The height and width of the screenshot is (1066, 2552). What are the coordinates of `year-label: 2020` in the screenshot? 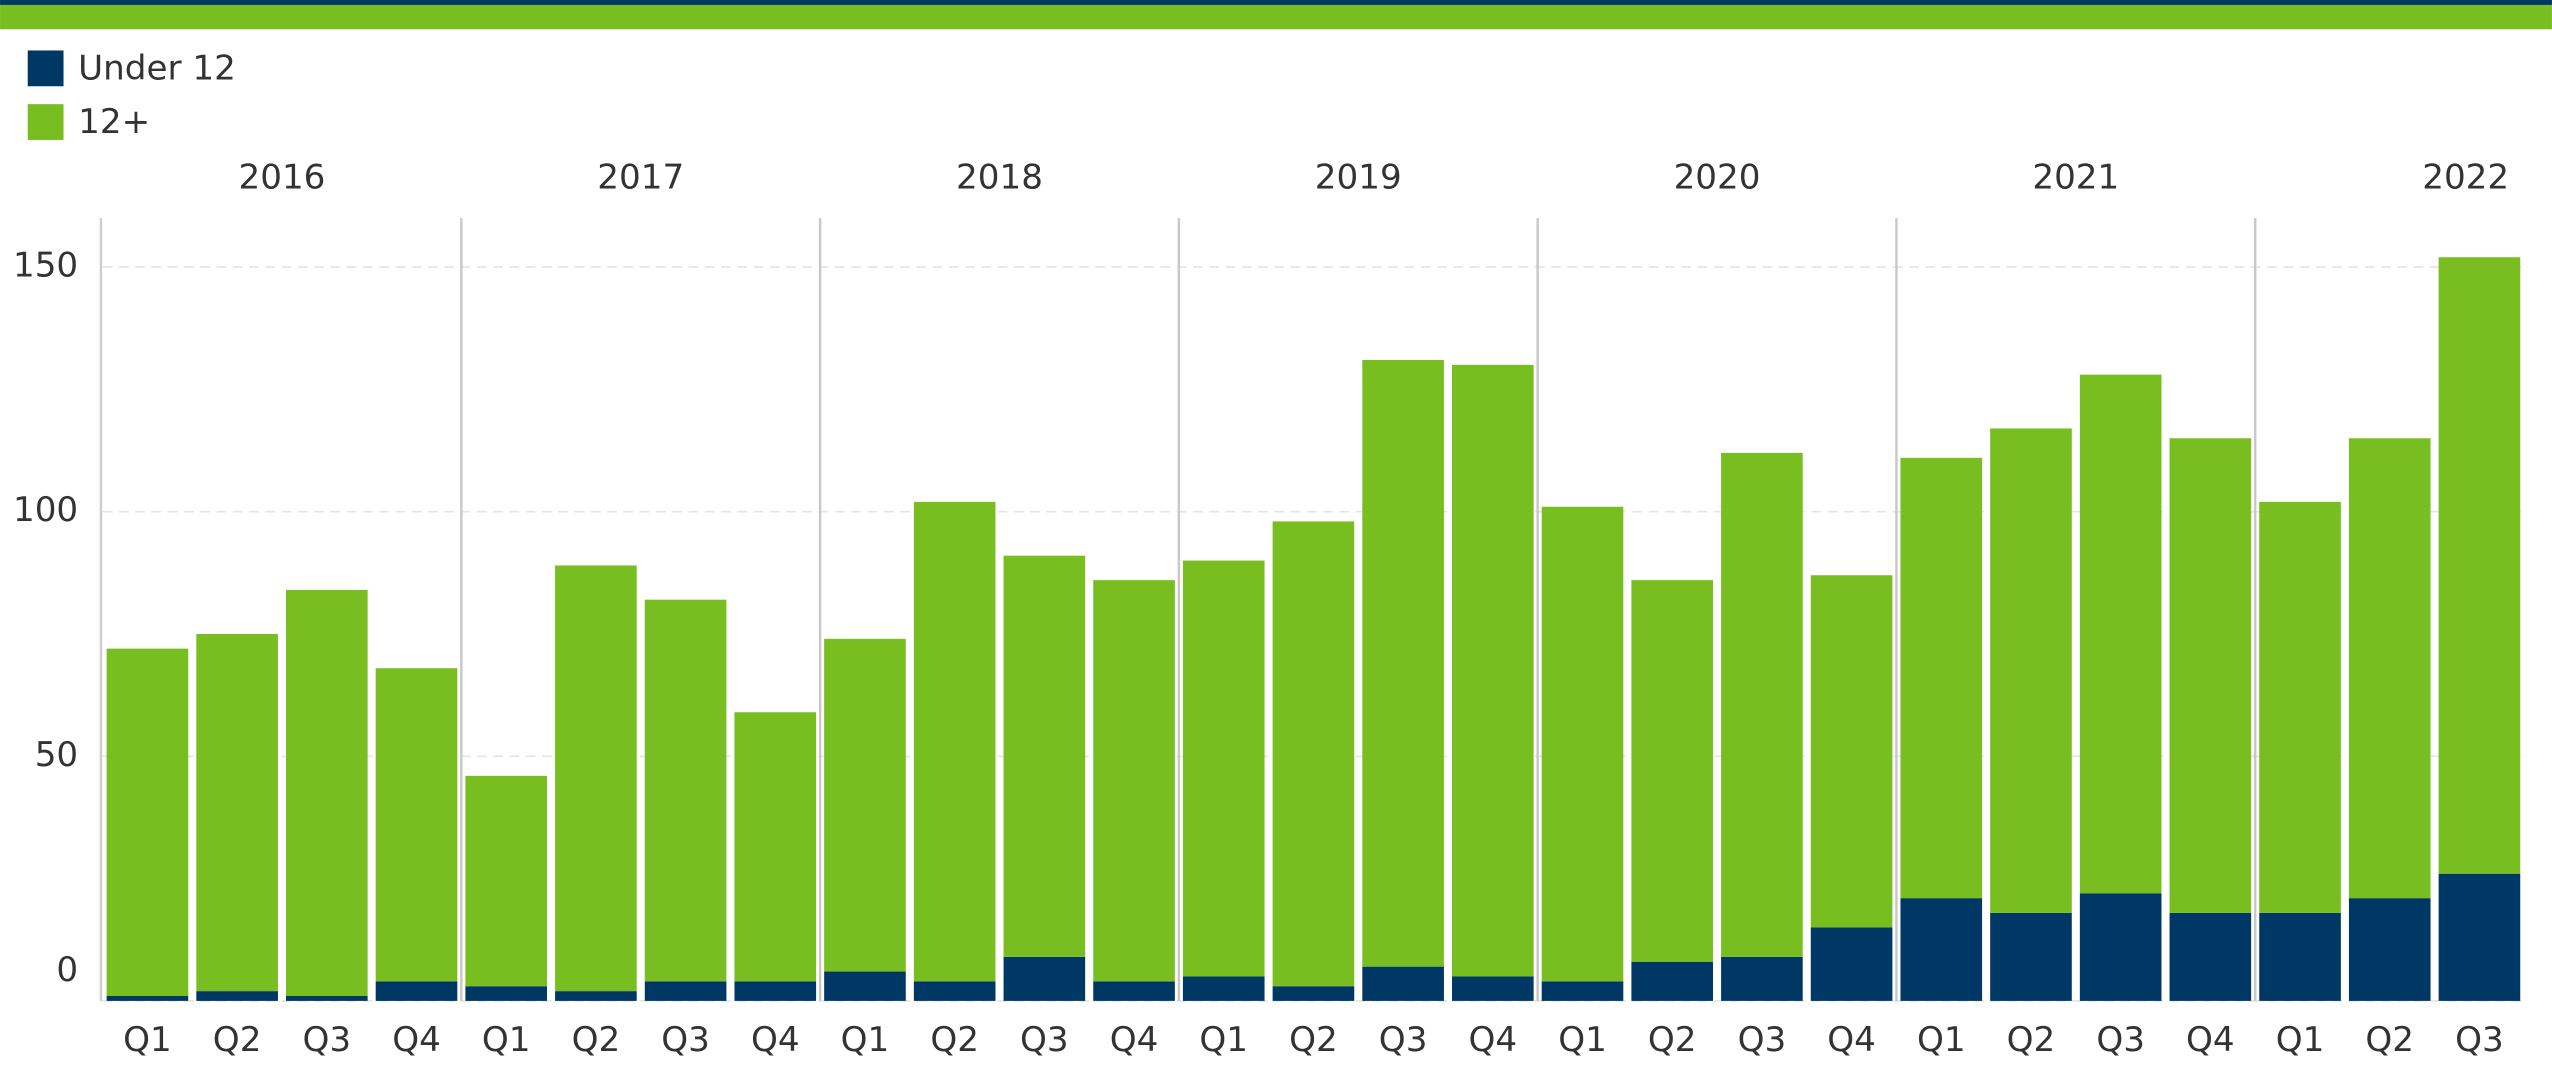 It's located at (1717, 178).